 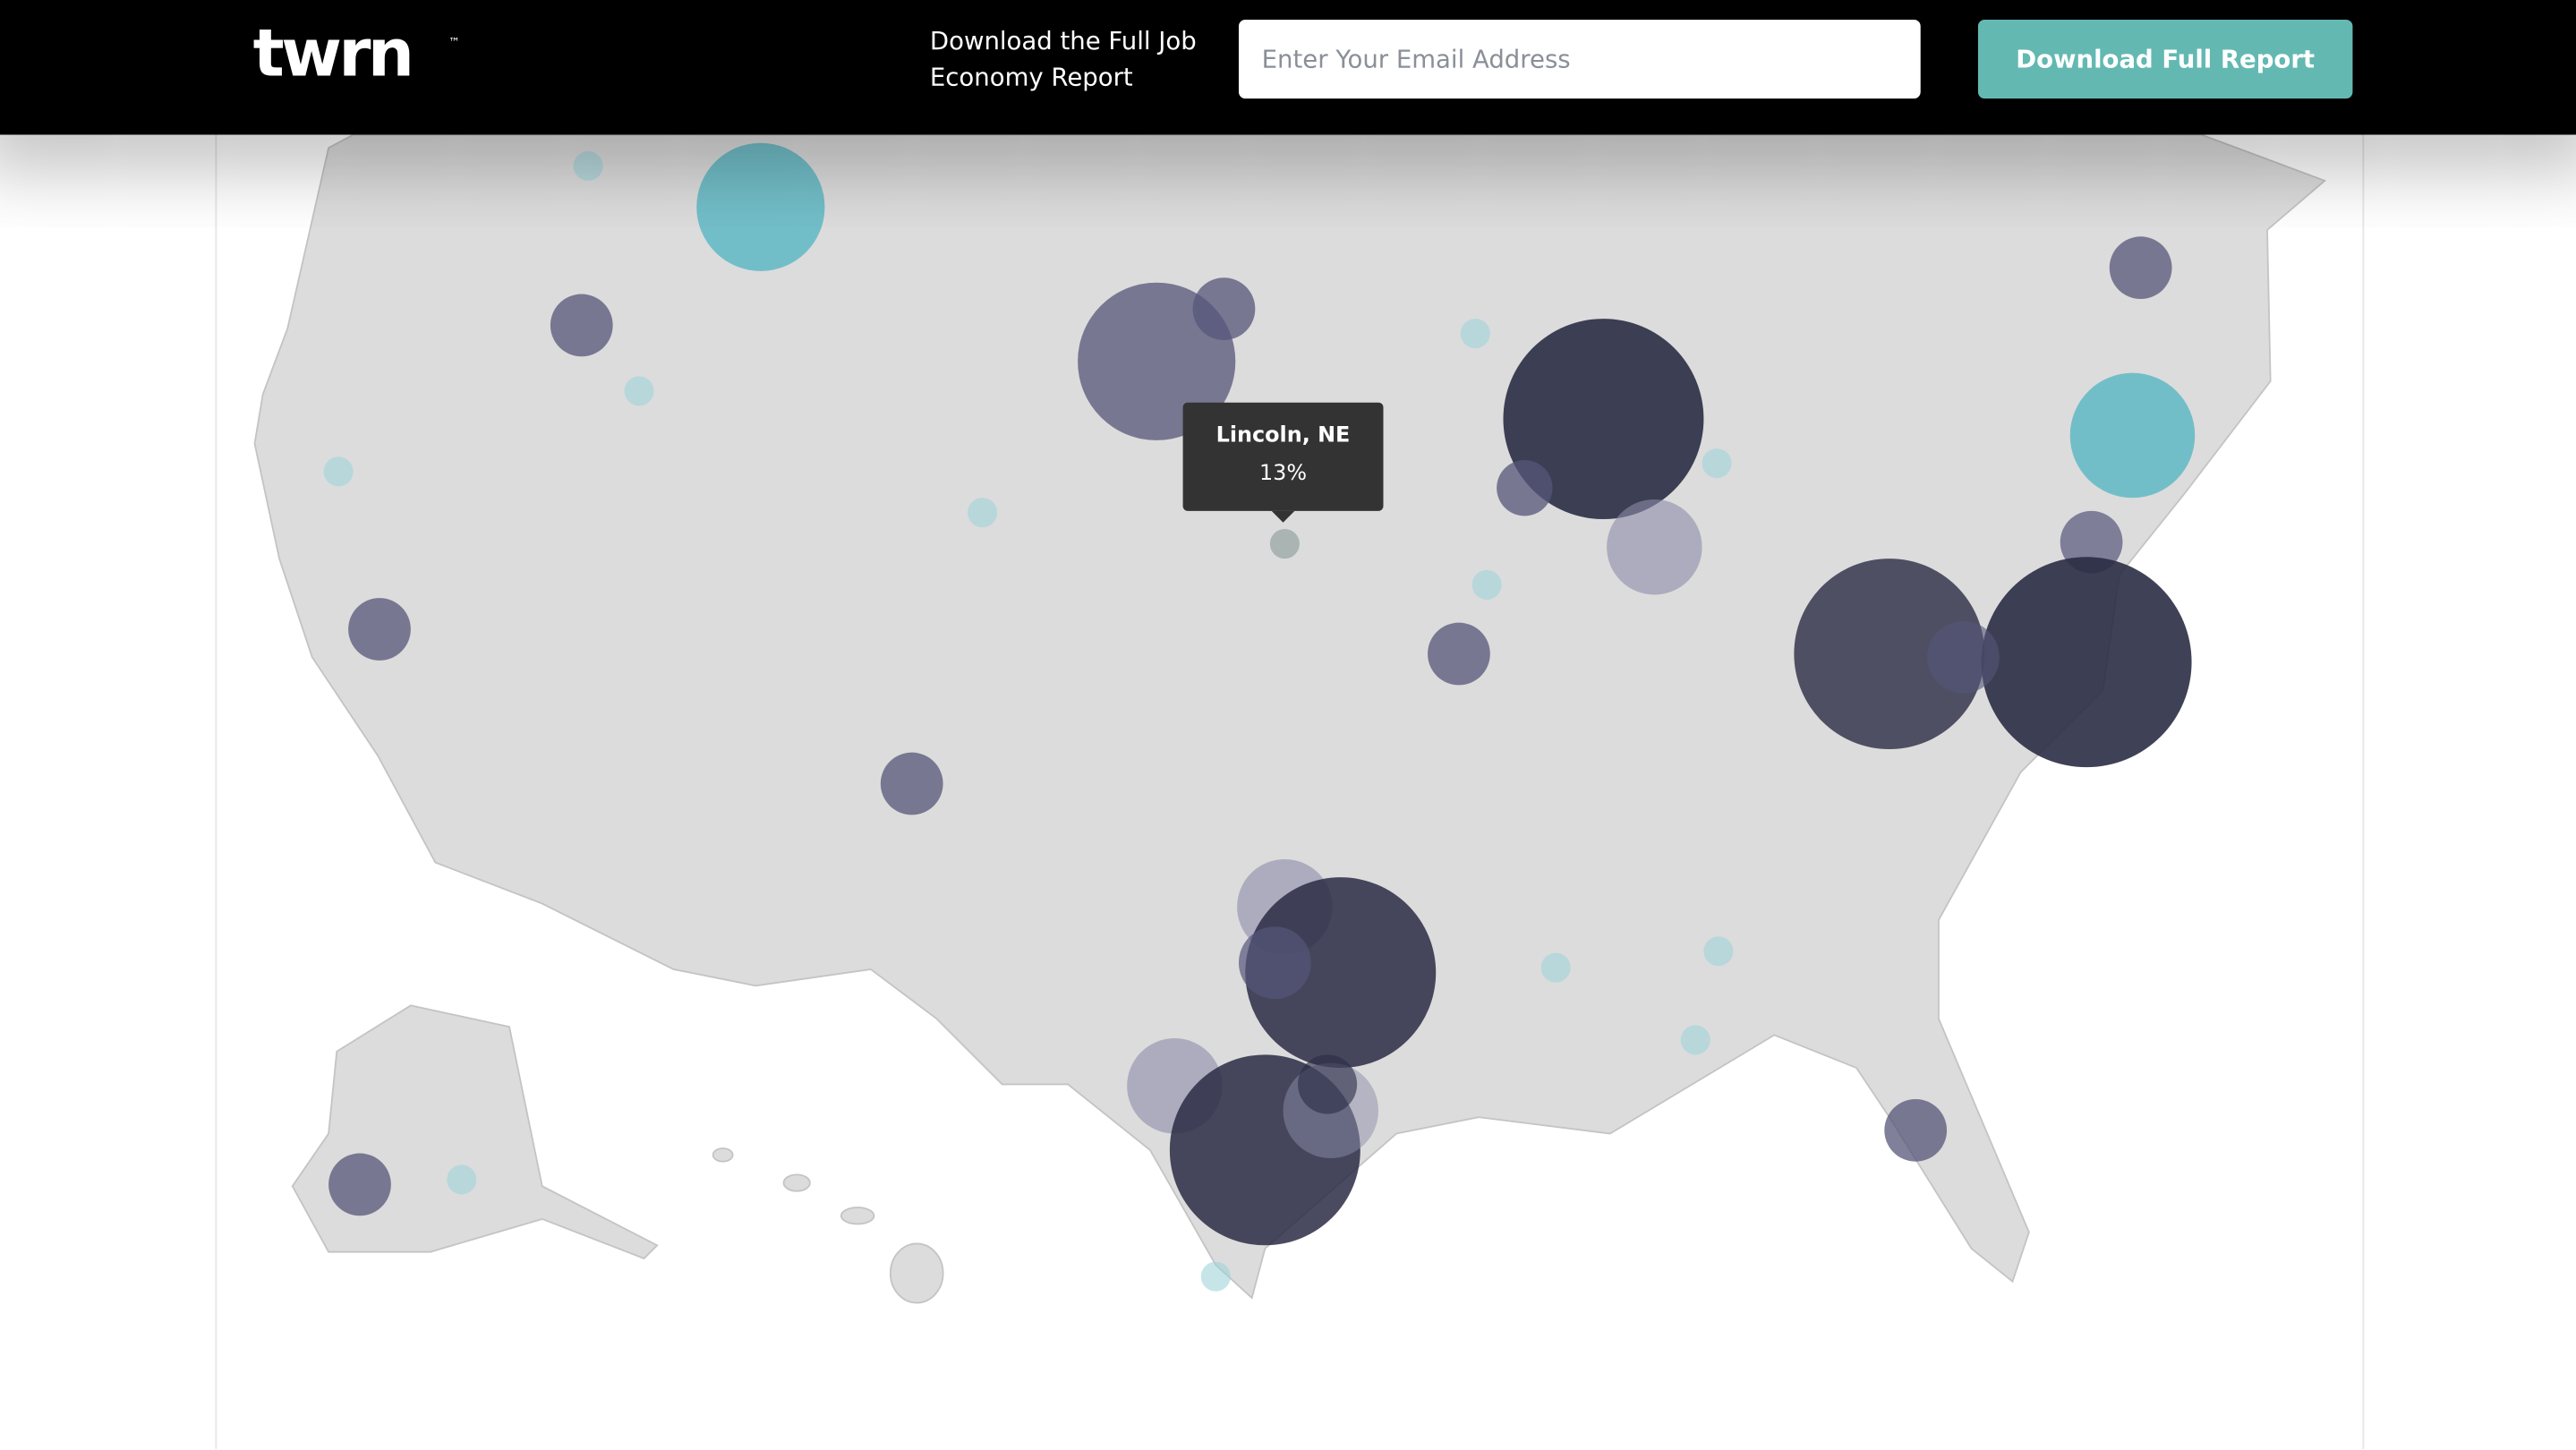 I want to click on cta-text: Download the Full Job Economy Report, so click(x=1063, y=59).